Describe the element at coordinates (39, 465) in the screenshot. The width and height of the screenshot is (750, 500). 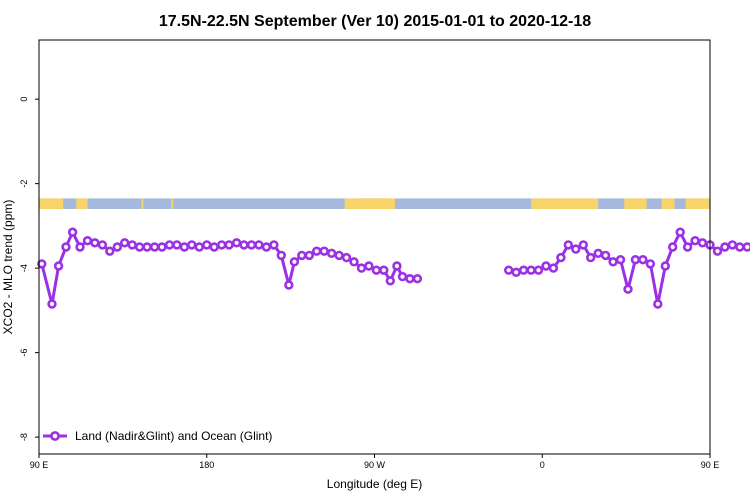
I see `x-tick-label: 90 E` at that location.